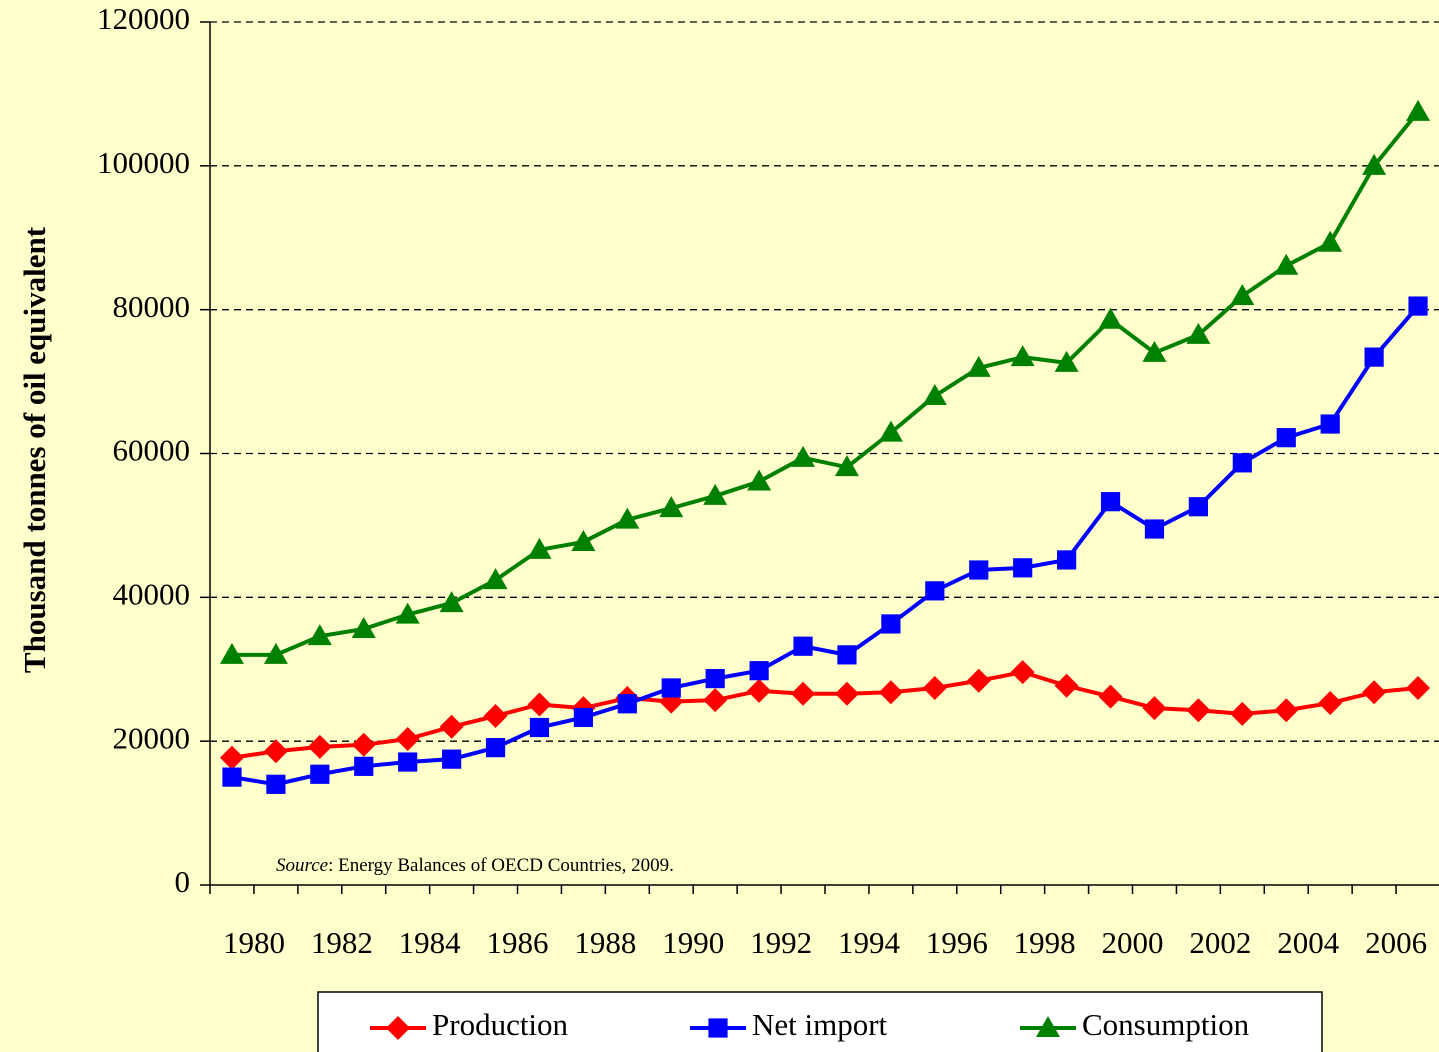  What do you see at coordinates (781, 942) in the screenshot?
I see `x-tick-label: 1992` at bounding box center [781, 942].